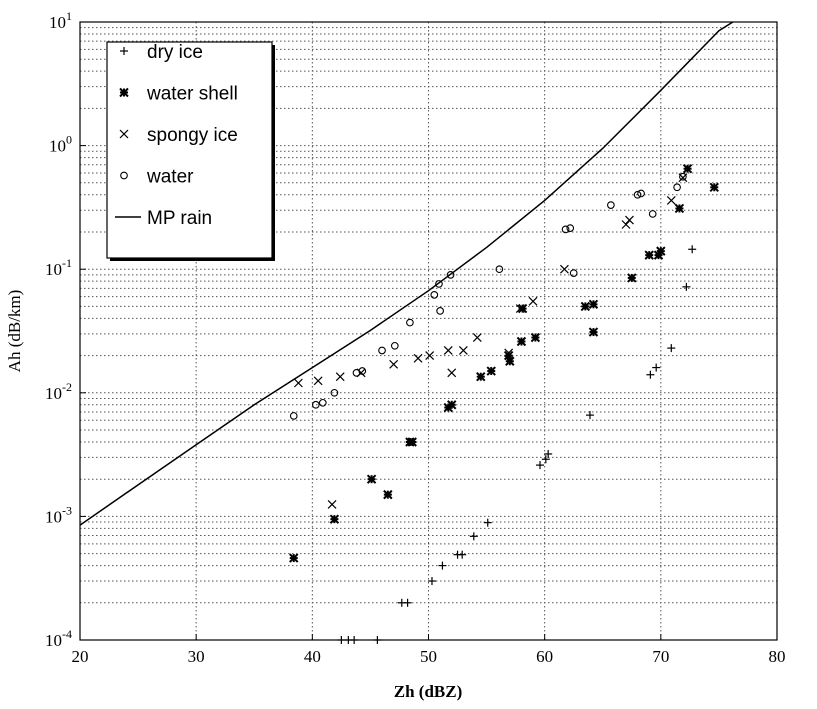 Image resolution: width=817 pixels, height=709 pixels. Describe the element at coordinates (192, 135) in the screenshot. I see `legend-label: spongy ice` at that location.